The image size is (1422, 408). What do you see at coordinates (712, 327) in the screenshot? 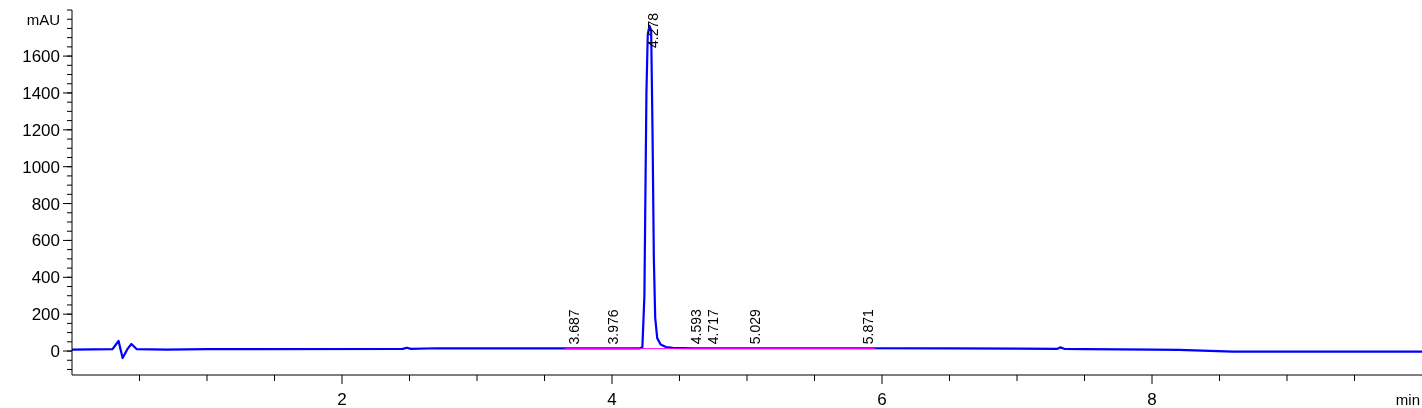
I see `annotation: 4.717` at bounding box center [712, 327].